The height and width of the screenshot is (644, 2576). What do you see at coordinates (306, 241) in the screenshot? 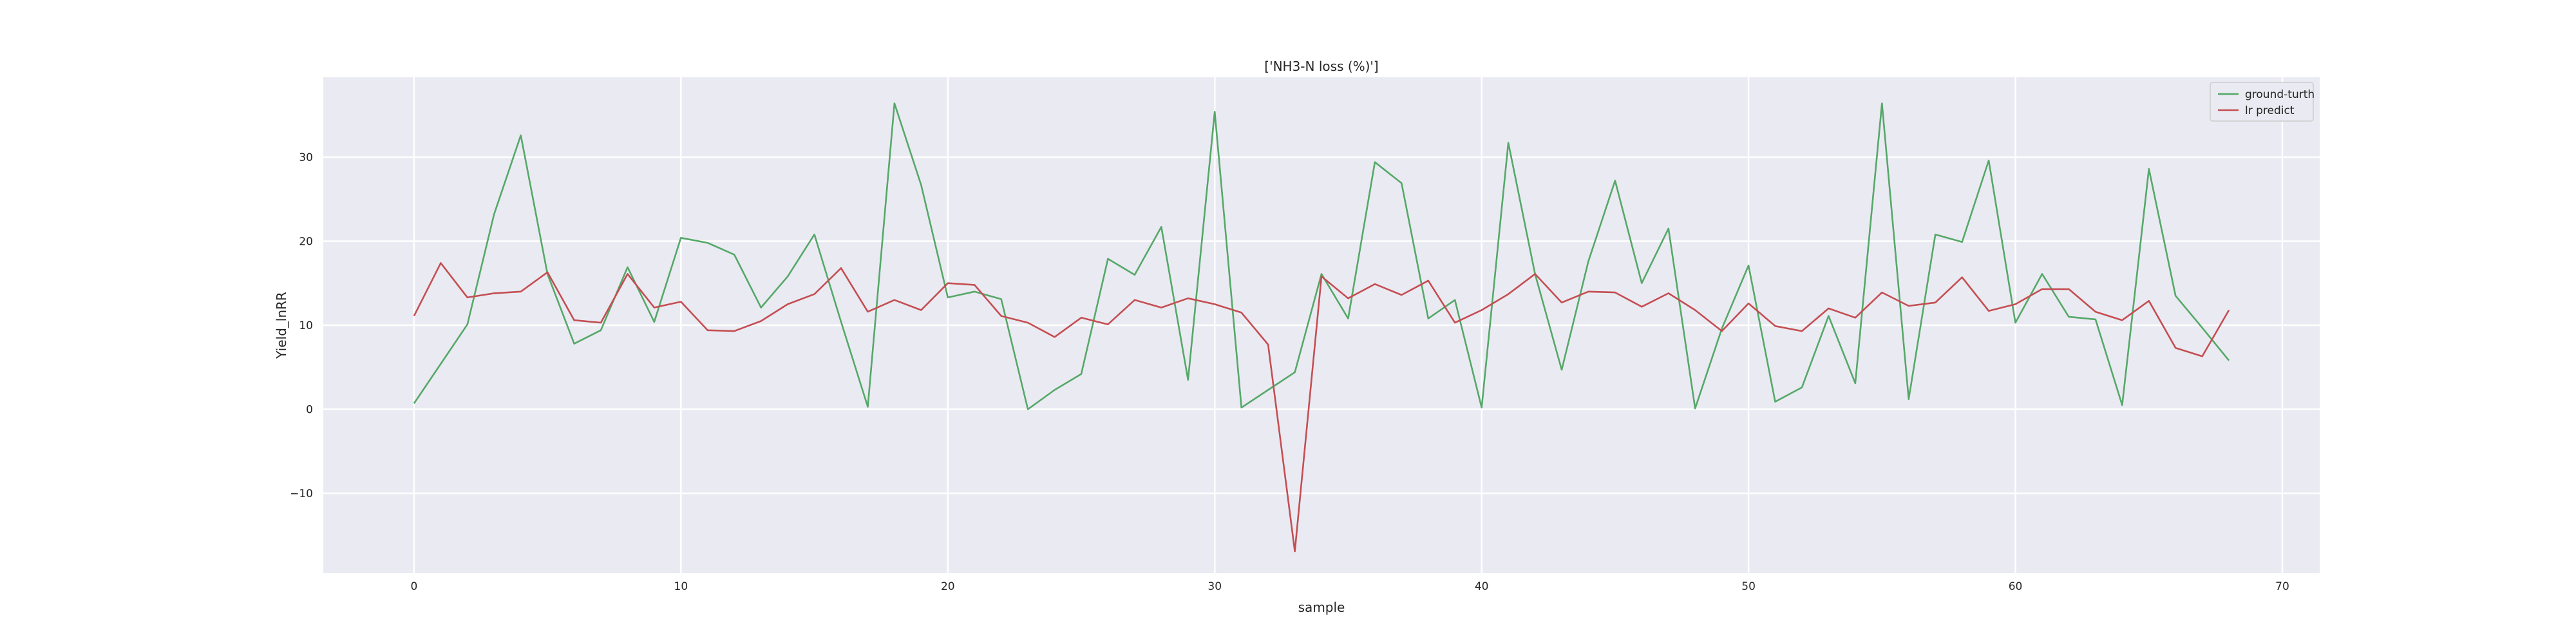
I see `y-tick-label: 20` at bounding box center [306, 241].